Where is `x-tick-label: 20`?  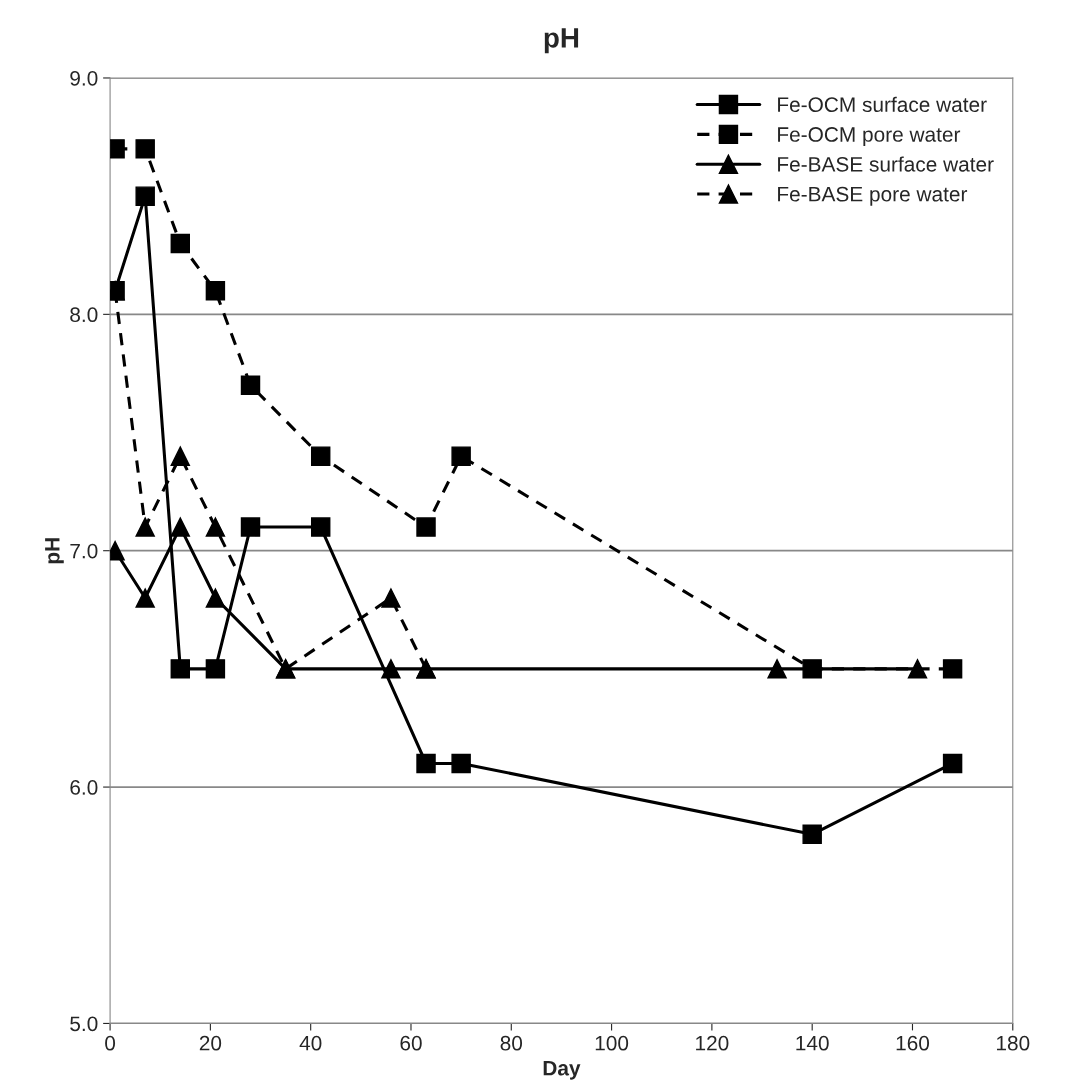 x-tick-label: 20 is located at coordinates (210, 1043).